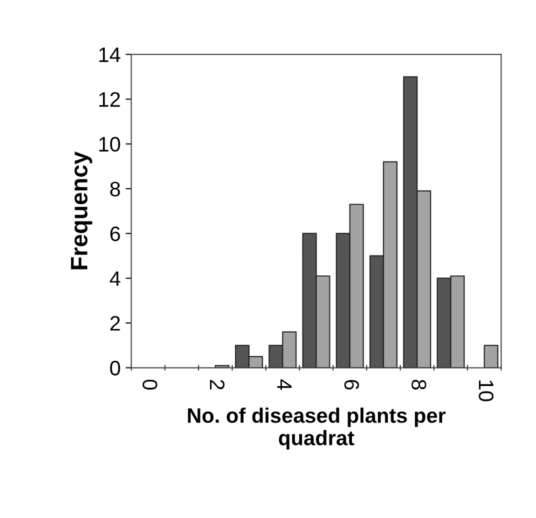 The width and height of the screenshot is (536, 518). I want to click on x-tick-label: 6, so click(352, 385).